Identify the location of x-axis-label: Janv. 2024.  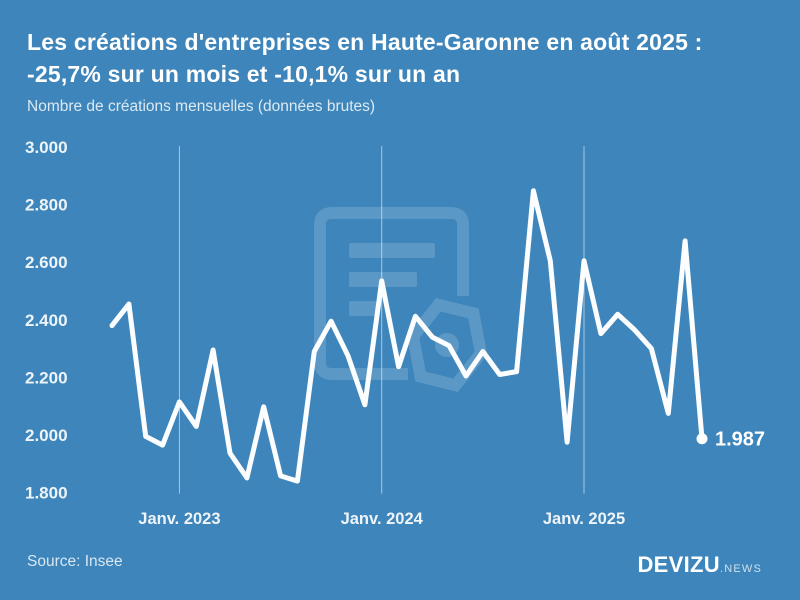
(382, 519).